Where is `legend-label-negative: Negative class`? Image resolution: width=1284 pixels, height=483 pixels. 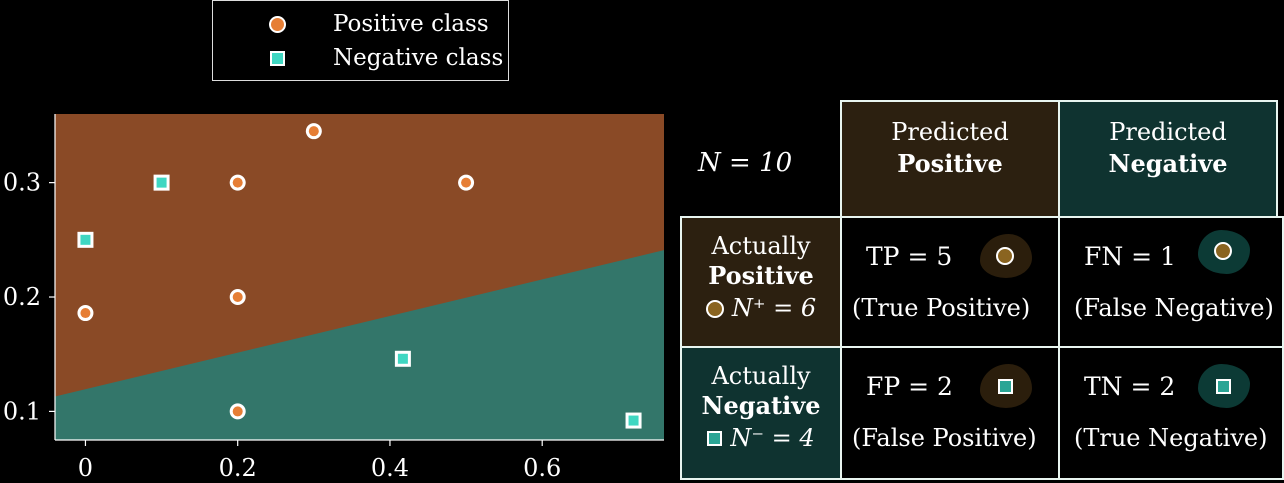
legend-label-negative: Negative class is located at coordinates (418, 58).